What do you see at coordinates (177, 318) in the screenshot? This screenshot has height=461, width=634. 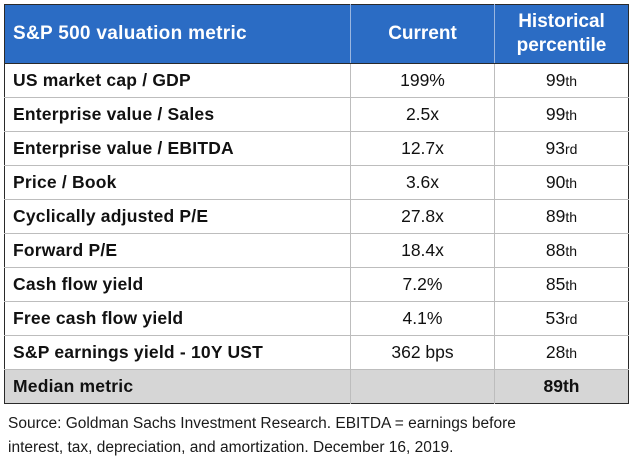 I see `metric-label: Free cash flow yield` at bounding box center [177, 318].